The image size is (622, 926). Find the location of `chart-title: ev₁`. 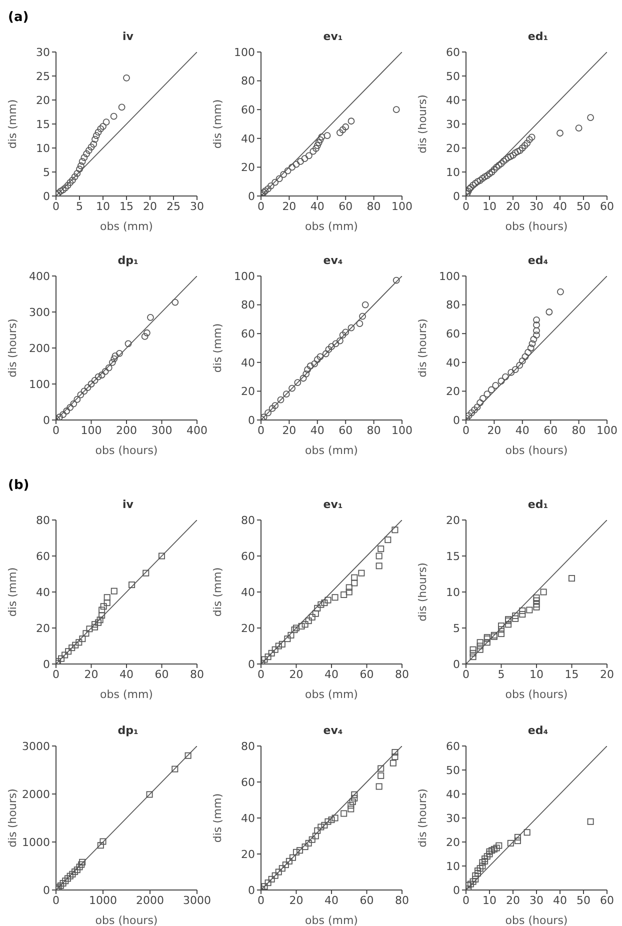

chart-title: ev₁ is located at coordinates (333, 504).